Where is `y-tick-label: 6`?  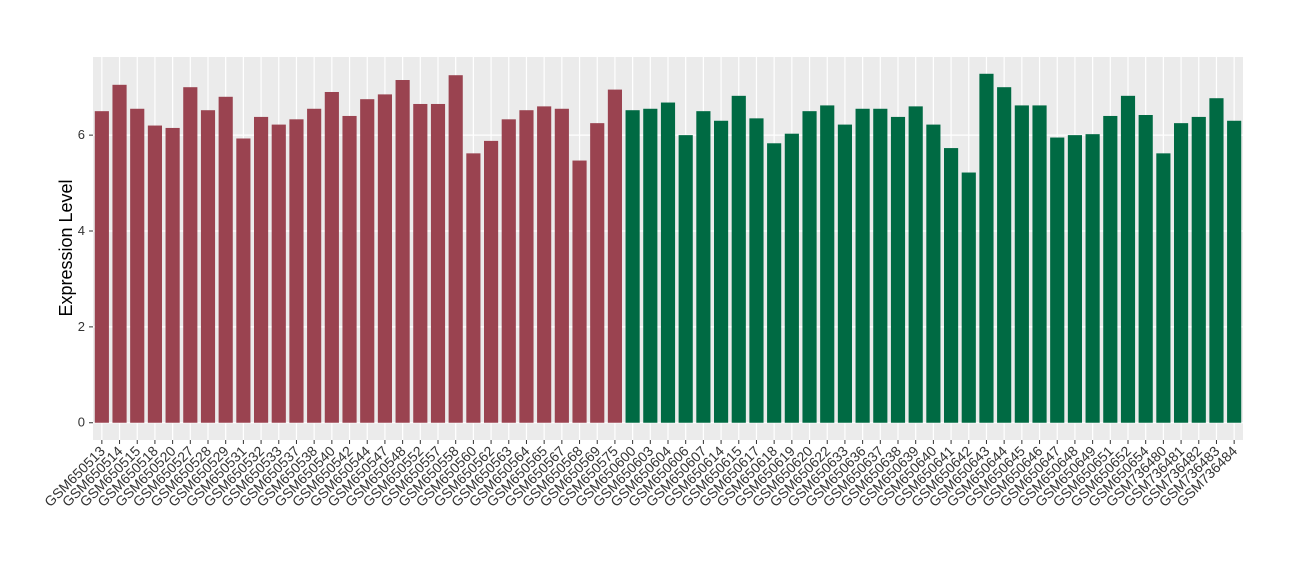 y-tick-label: 6 is located at coordinates (81, 134).